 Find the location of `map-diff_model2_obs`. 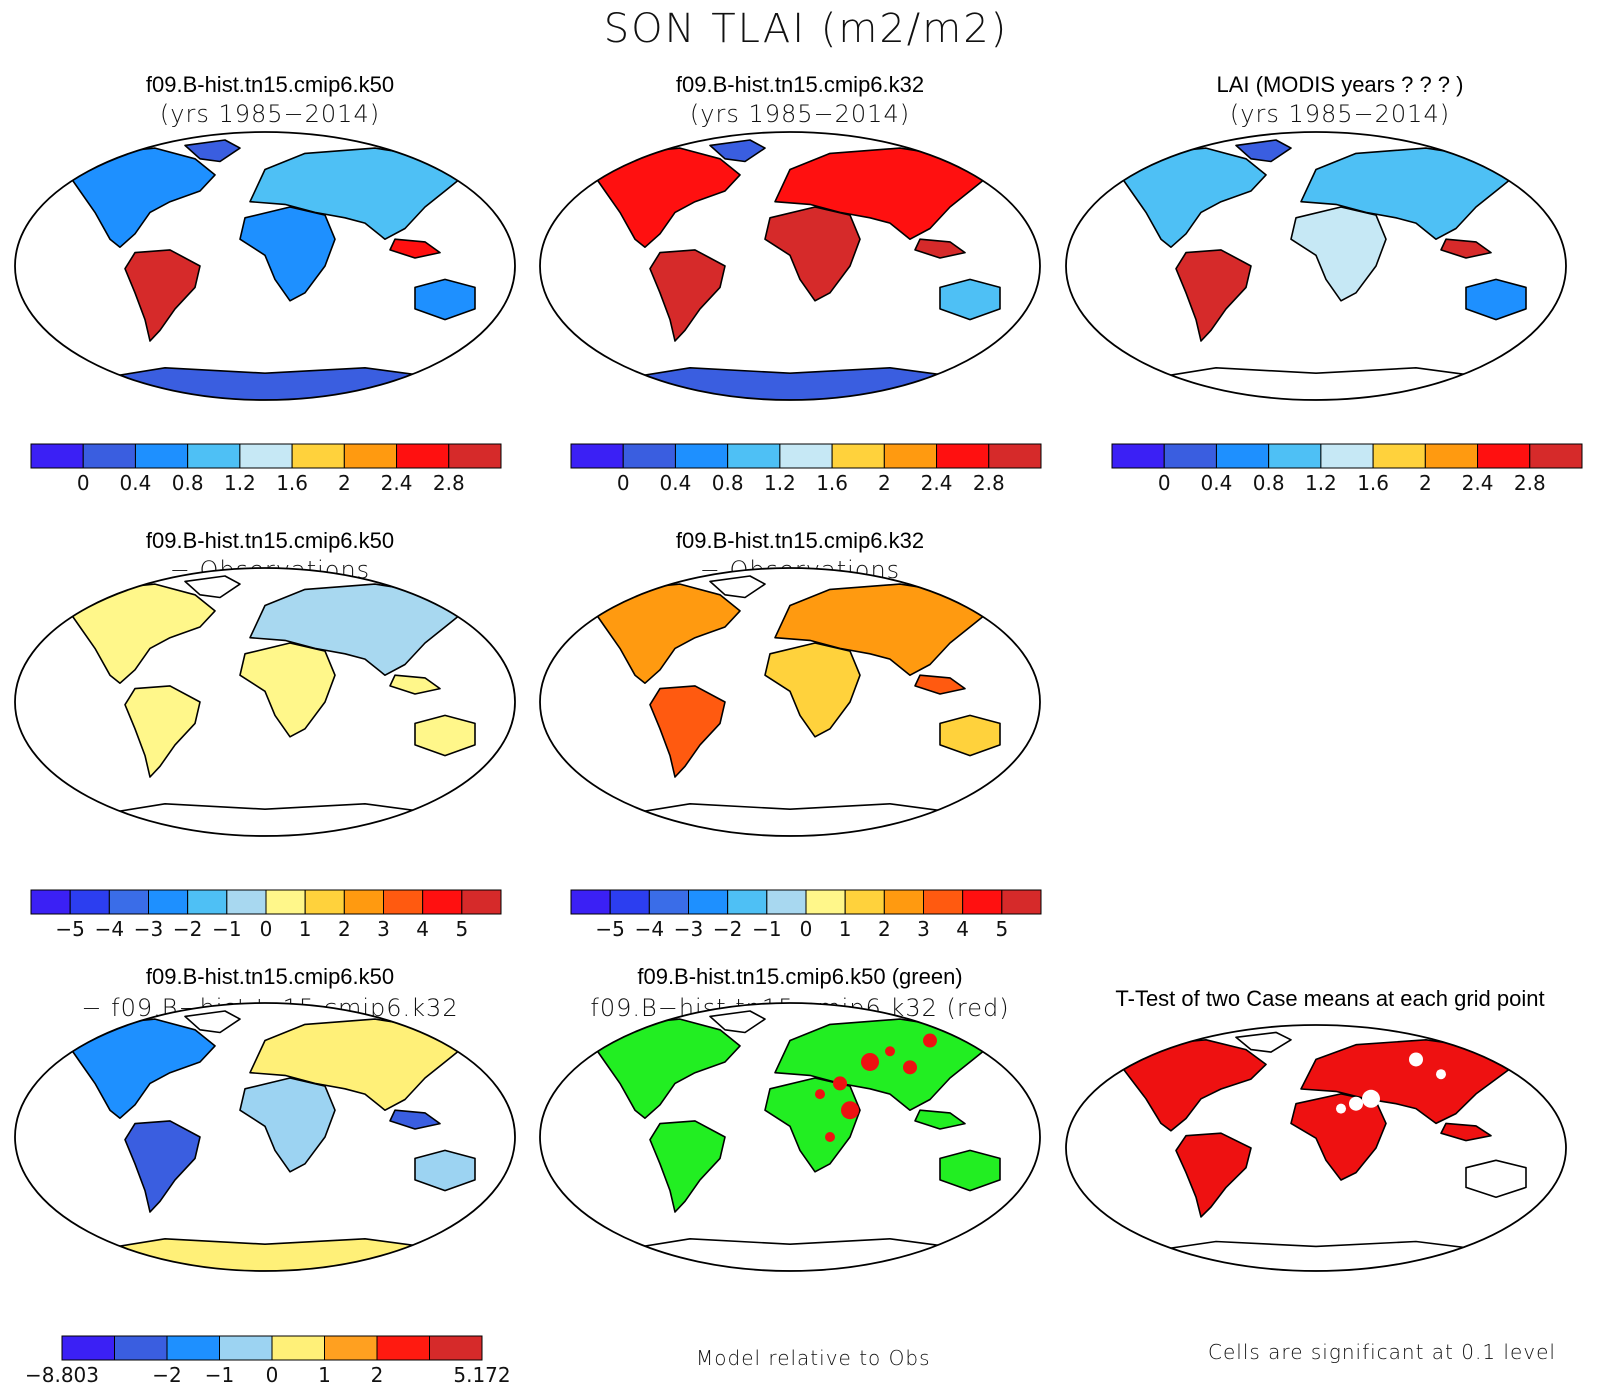

map-diff_model2_obs is located at coordinates (790, 702).